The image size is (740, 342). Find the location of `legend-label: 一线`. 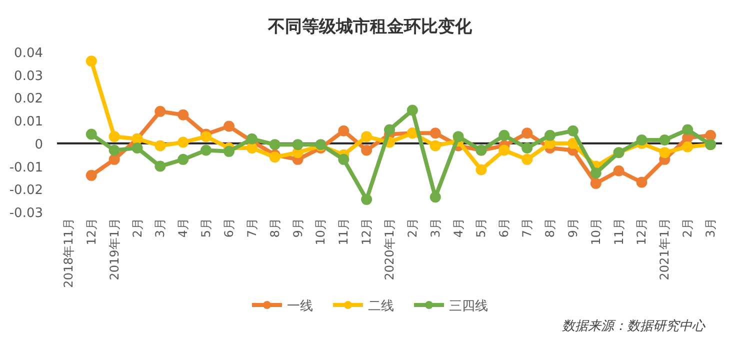

legend-label: 一线 is located at coordinates (300, 306).